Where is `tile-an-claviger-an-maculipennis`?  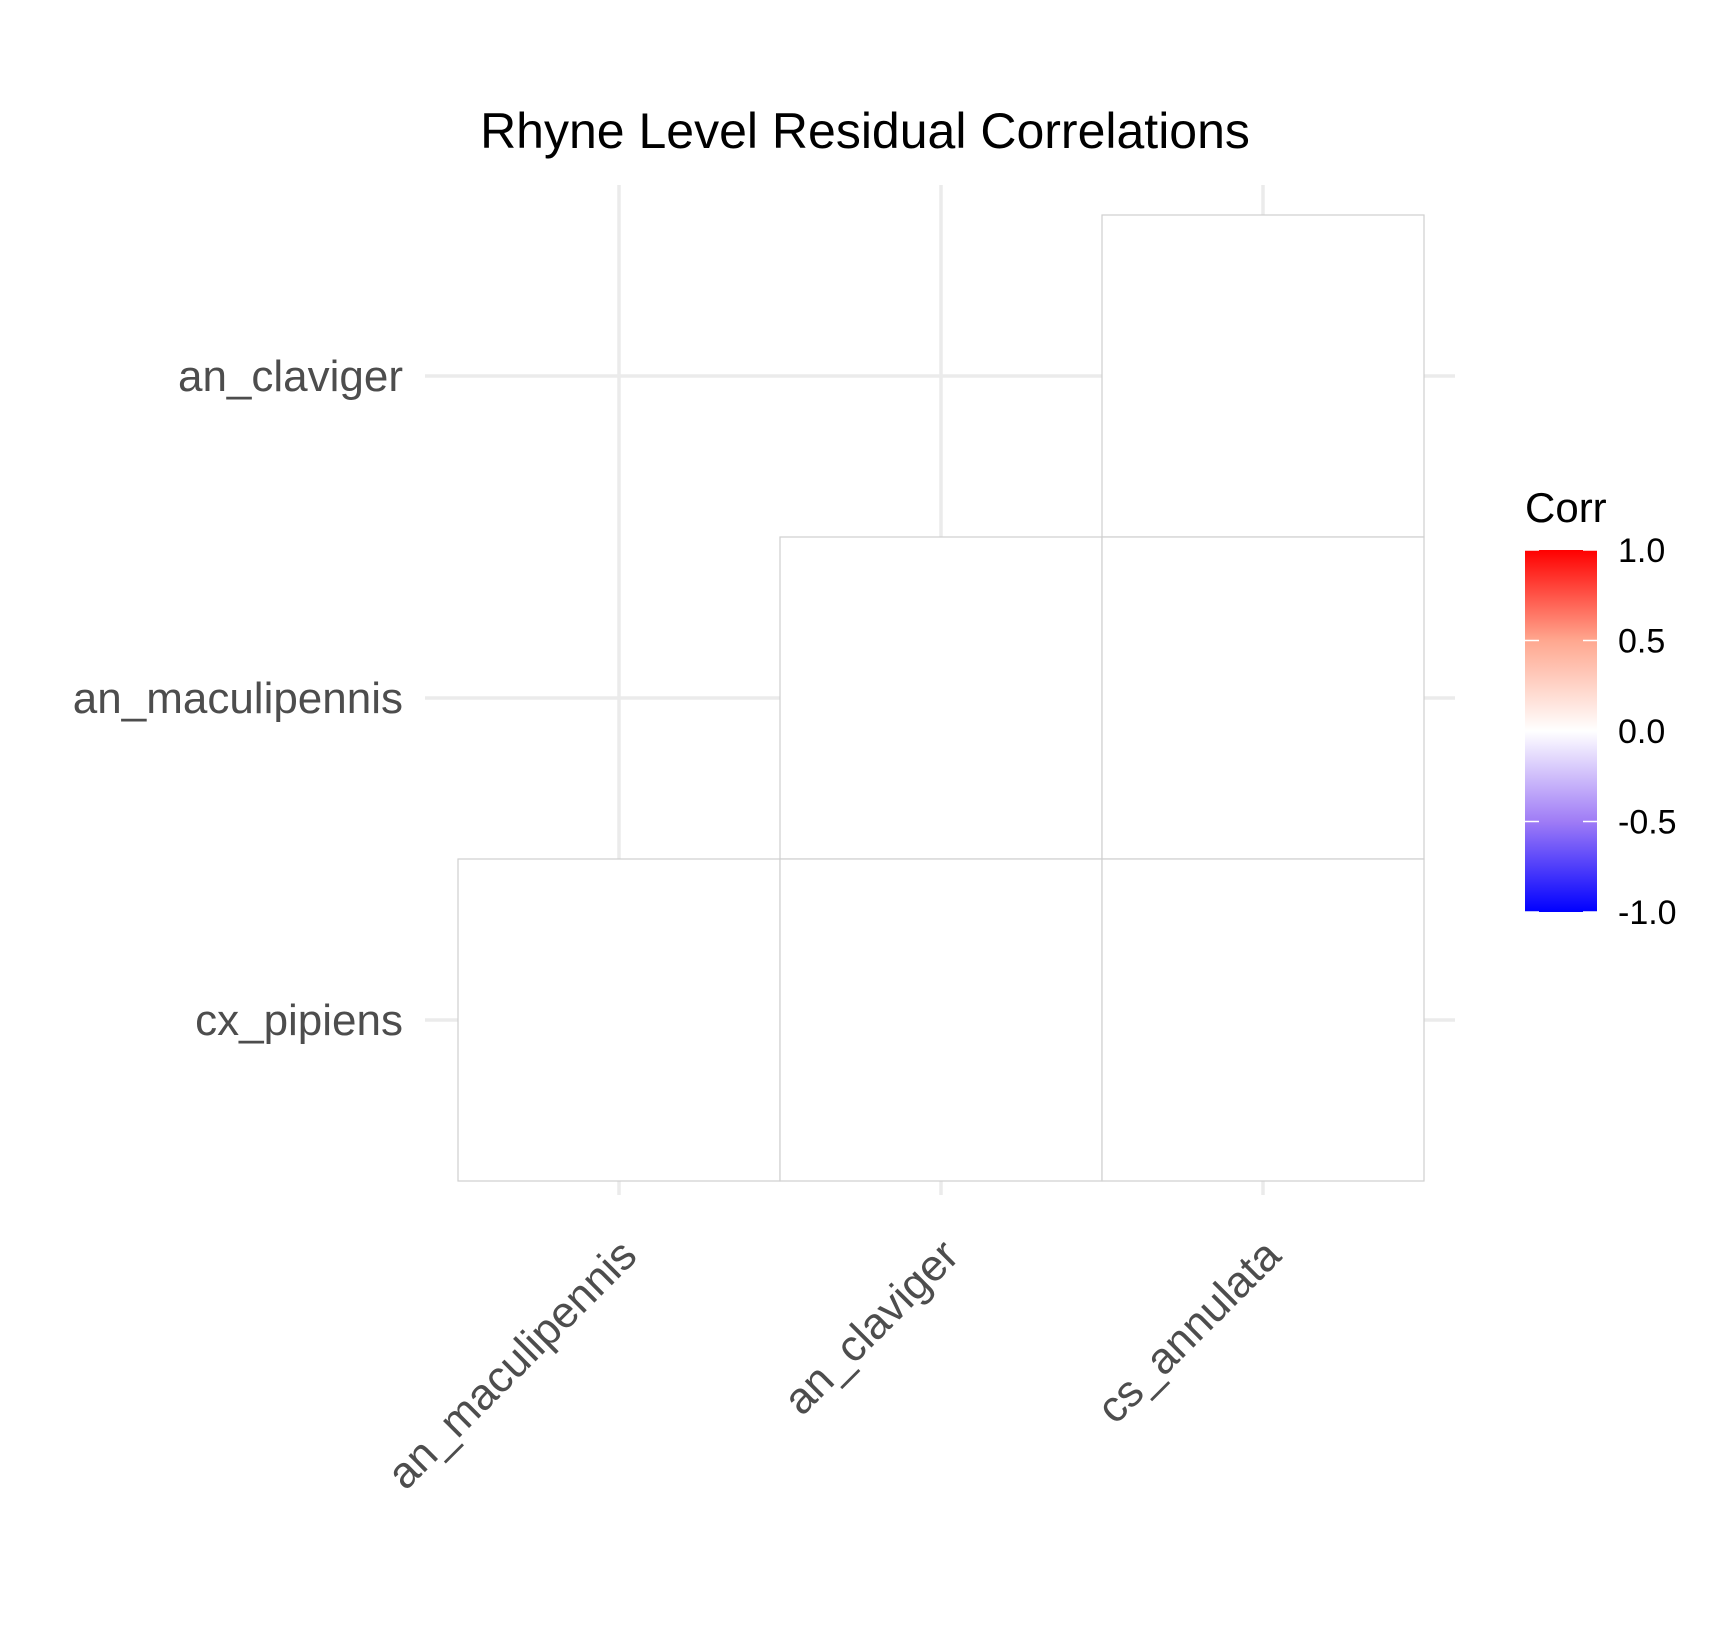 tile-an-claviger-an-maculipennis is located at coordinates (941, 698).